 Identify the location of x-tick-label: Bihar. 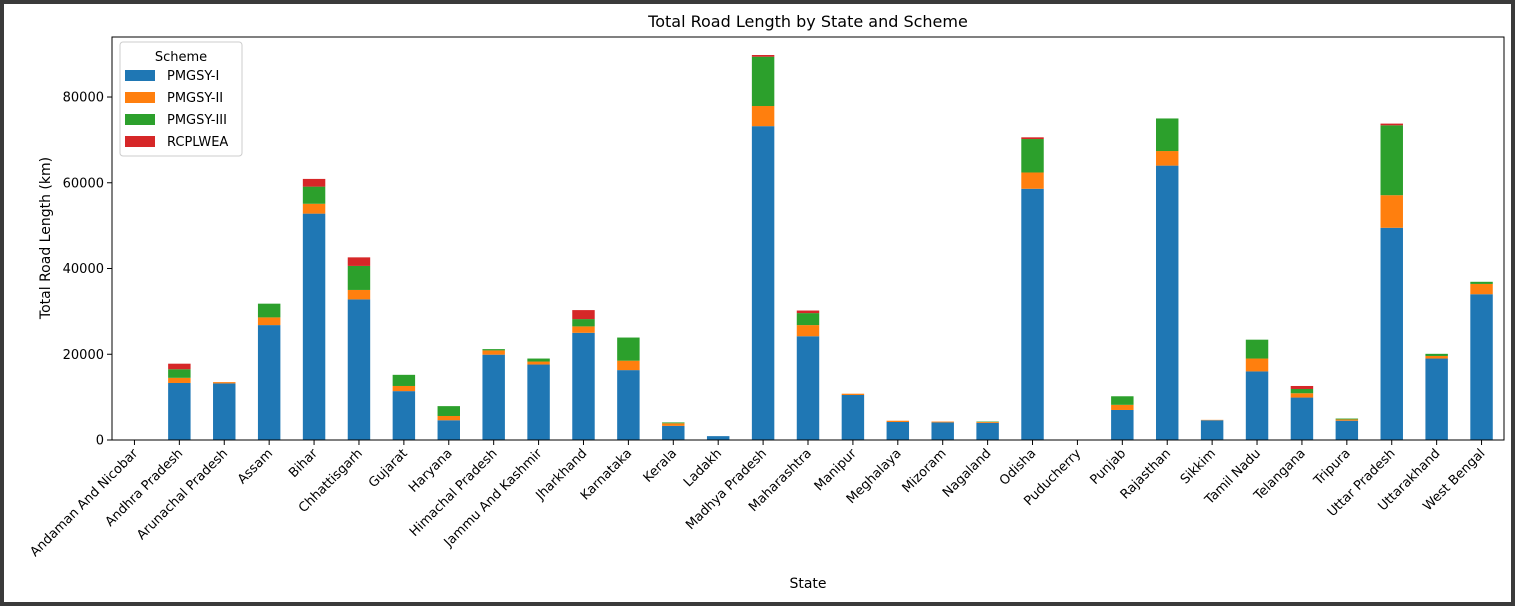
(303, 463).